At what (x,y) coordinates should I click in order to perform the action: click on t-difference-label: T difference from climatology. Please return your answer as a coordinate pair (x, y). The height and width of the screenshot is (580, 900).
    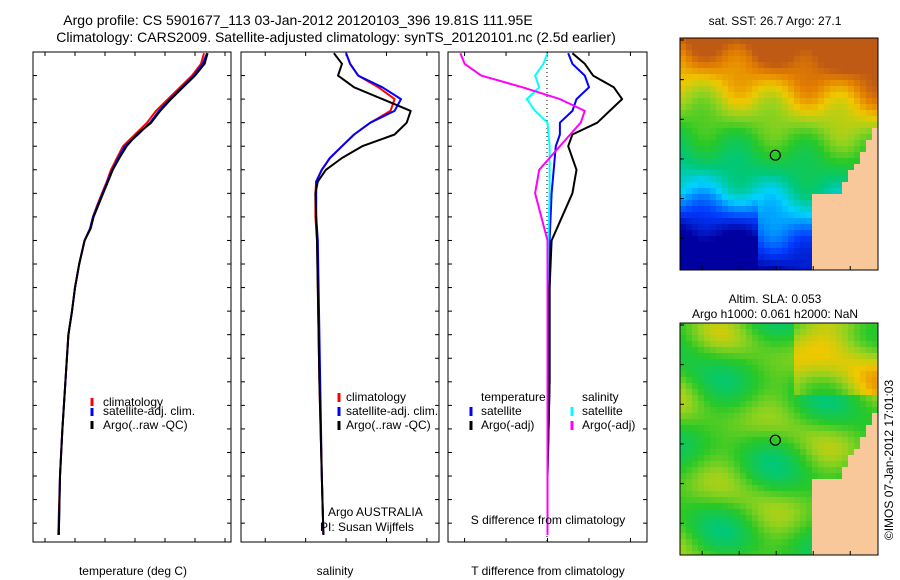
    Looking at the image, I should click on (548, 571).